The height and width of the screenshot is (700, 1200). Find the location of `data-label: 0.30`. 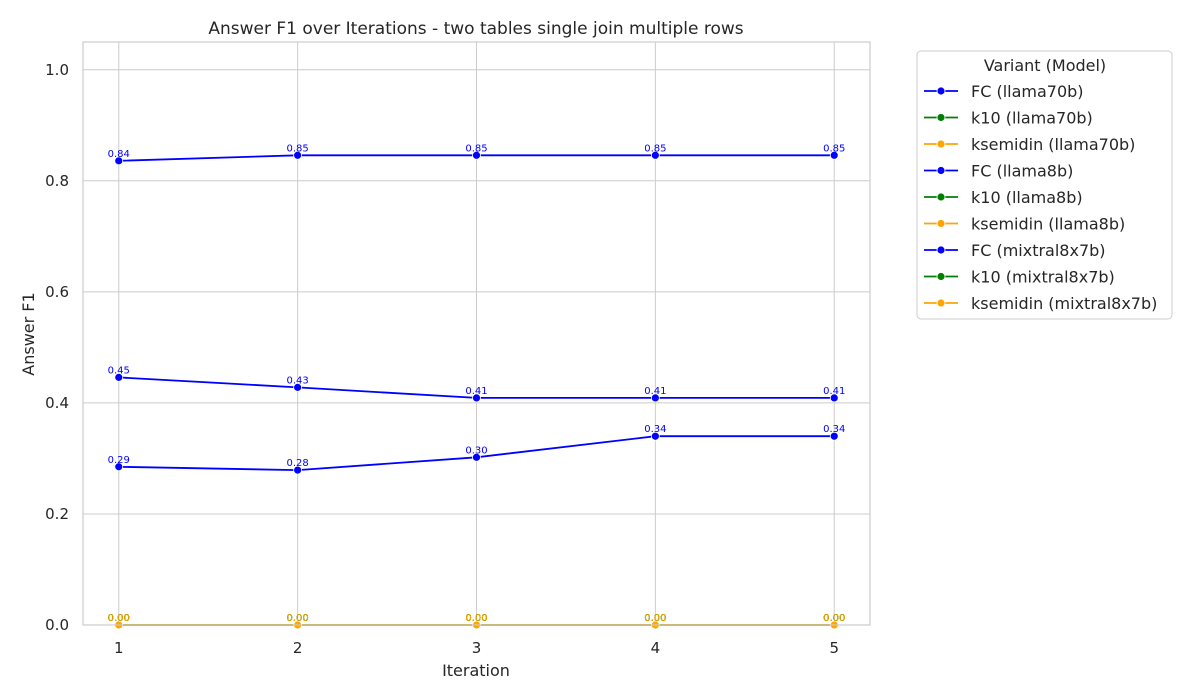

data-label: 0.30 is located at coordinates (476, 450).